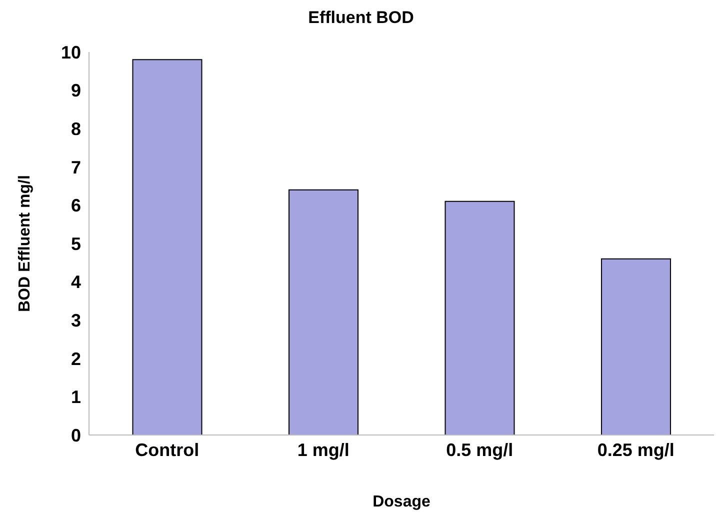 The height and width of the screenshot is (523, 722). Describe the element at coordinates (75, 167) in the screenshot. I see `y-tick-label: 7` at that location.